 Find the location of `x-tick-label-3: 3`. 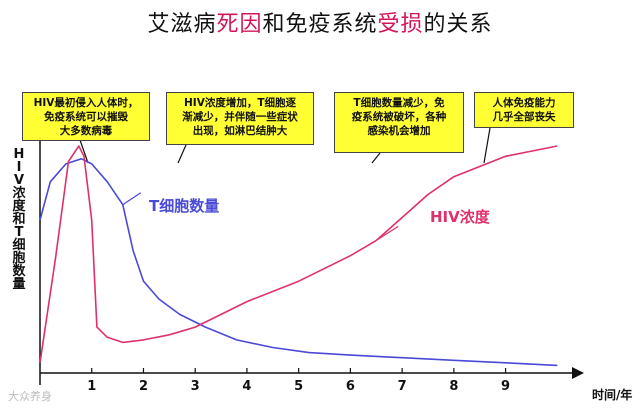

x-tick-label-3: 3 is located at coordinates (195, 386).